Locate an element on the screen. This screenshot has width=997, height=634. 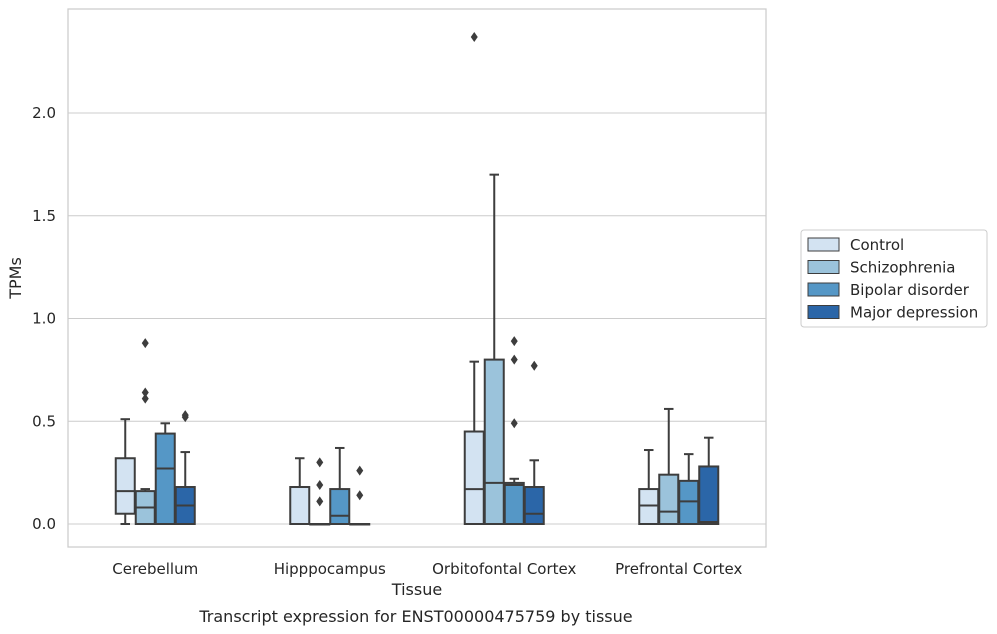
legend-label: Control is located at coordinates (877, 245).